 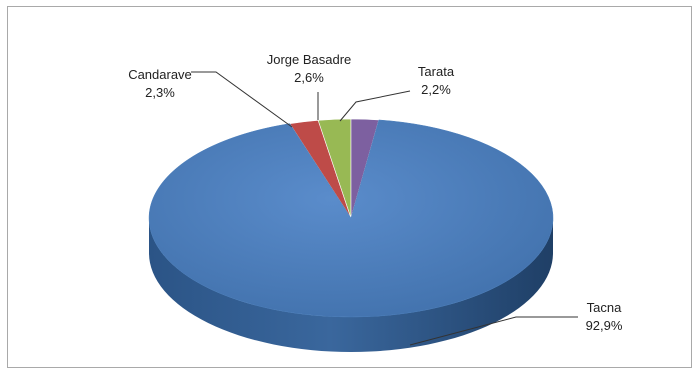 I want to click on leader-line-tacna, so click(x=493, y=331).